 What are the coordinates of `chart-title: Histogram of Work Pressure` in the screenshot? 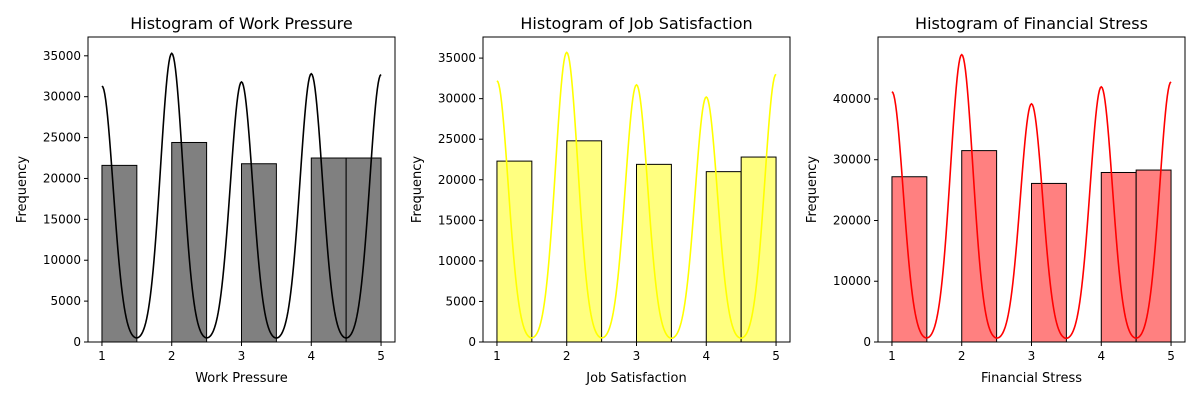 It's located at (241, 23).